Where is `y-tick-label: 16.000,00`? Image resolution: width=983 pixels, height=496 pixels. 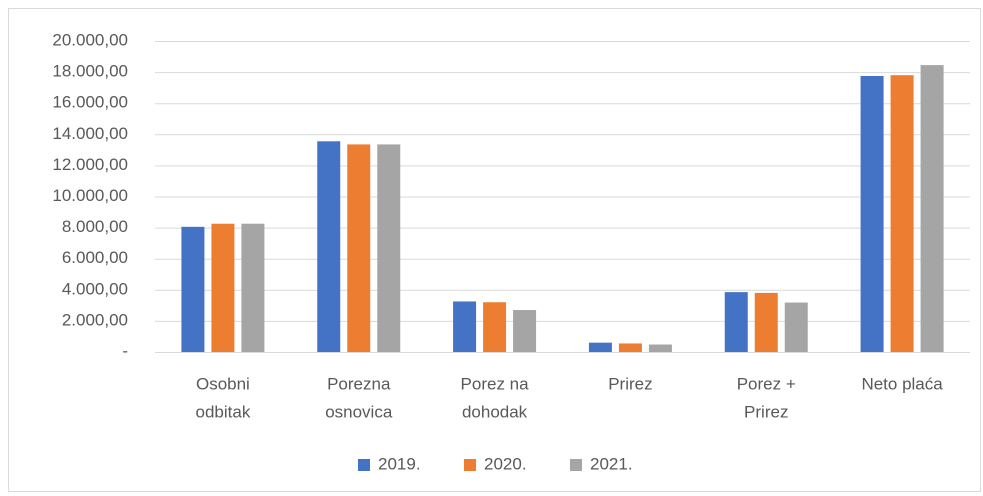
y-tick-label: 16.000,00 is located at coordinates (90, 102).